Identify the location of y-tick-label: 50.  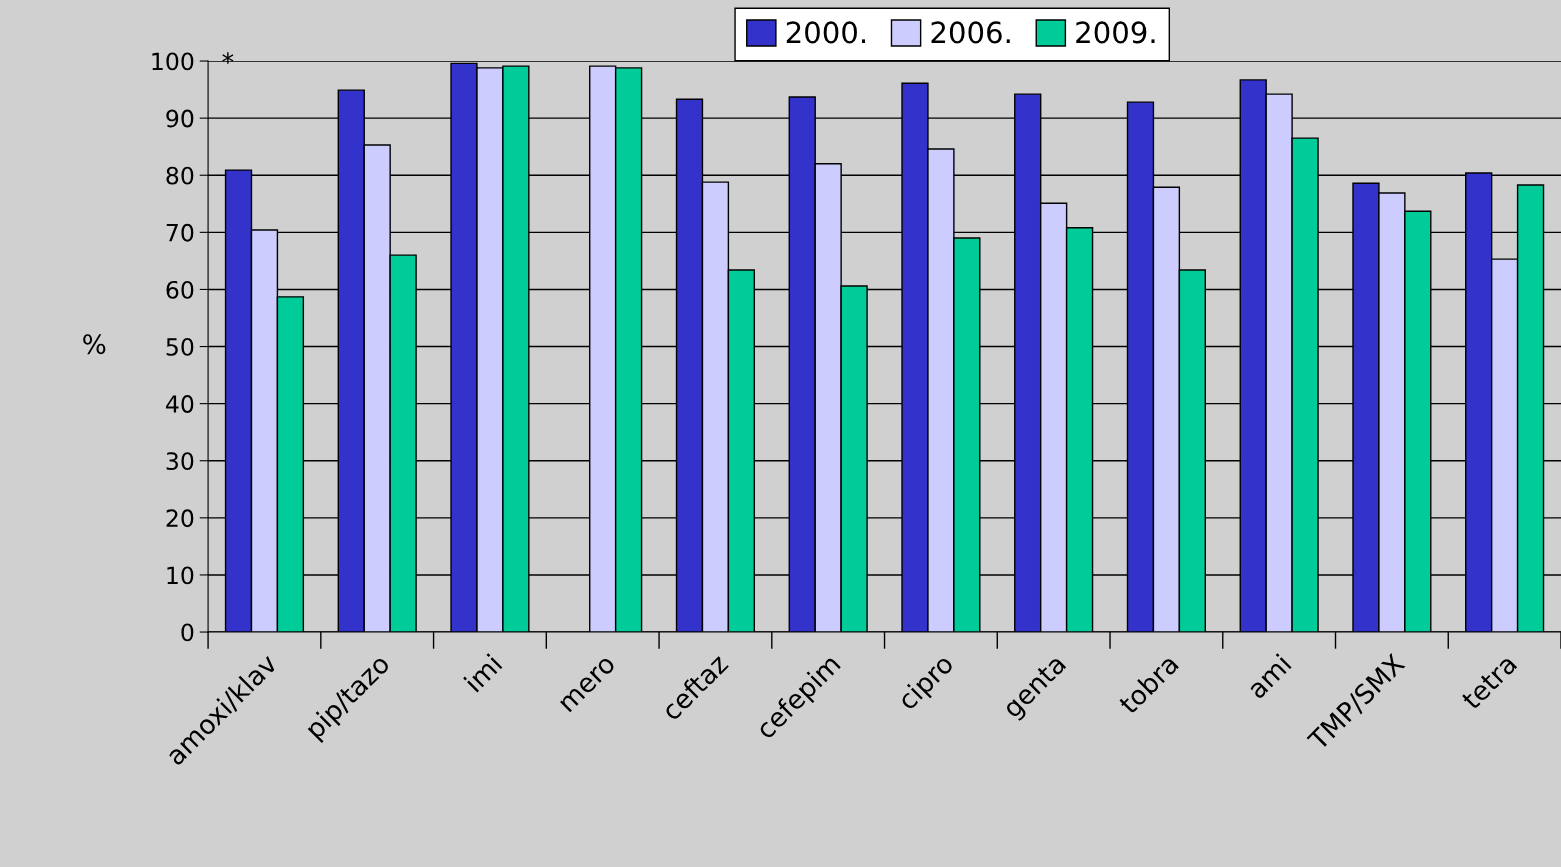
(180, 346).